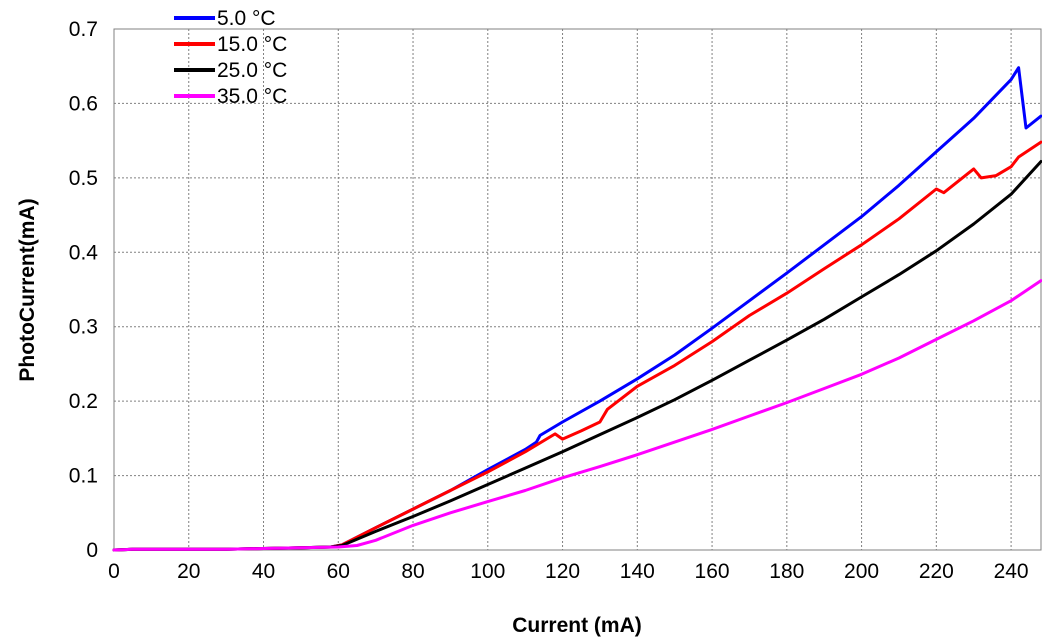 The image size is (1042, 643). Describe the element at coordinates (412, 571) in the screenshot. I see `x-tick-label: 80` at that location.